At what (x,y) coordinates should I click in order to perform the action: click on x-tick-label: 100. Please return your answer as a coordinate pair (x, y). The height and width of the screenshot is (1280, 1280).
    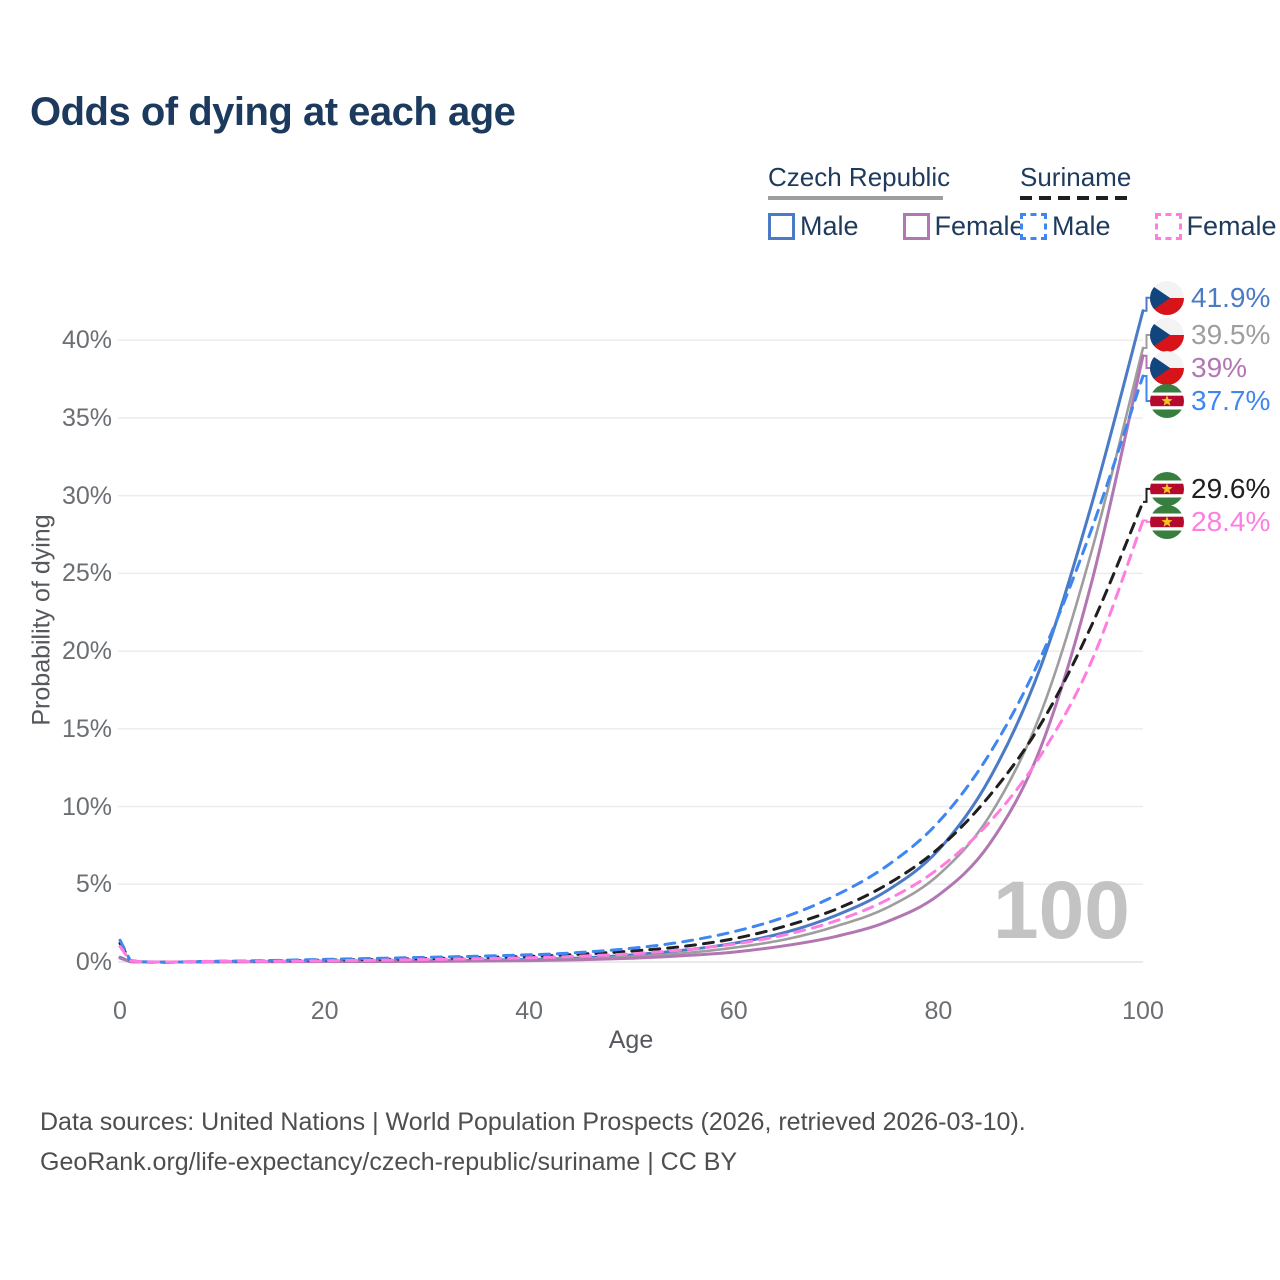
    Looking at the image, I should click on (1143, 1011).